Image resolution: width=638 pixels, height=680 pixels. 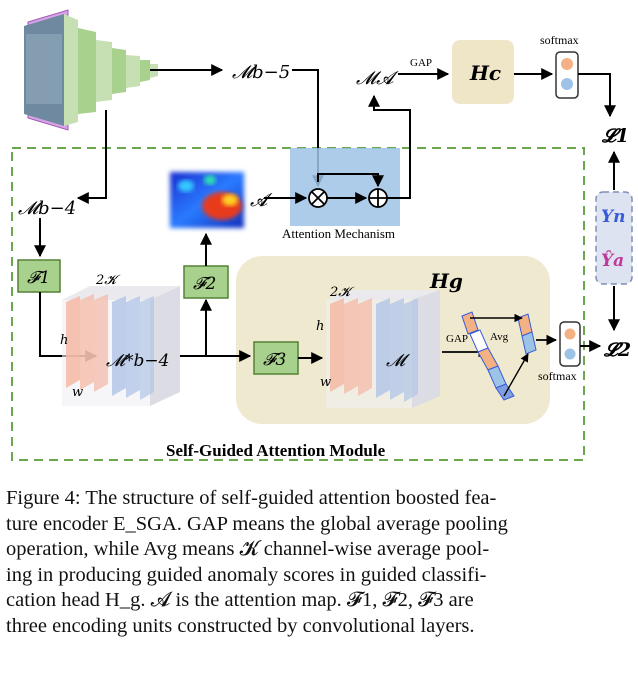 I want to click on f2-box, so click(x=206, y=282).